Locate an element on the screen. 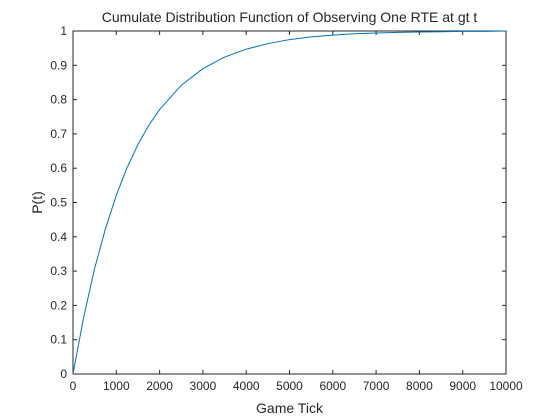 The width and height of the screenshot is (560, 420). y-tick-label: 0.2 is located at coordinates (58, 305).